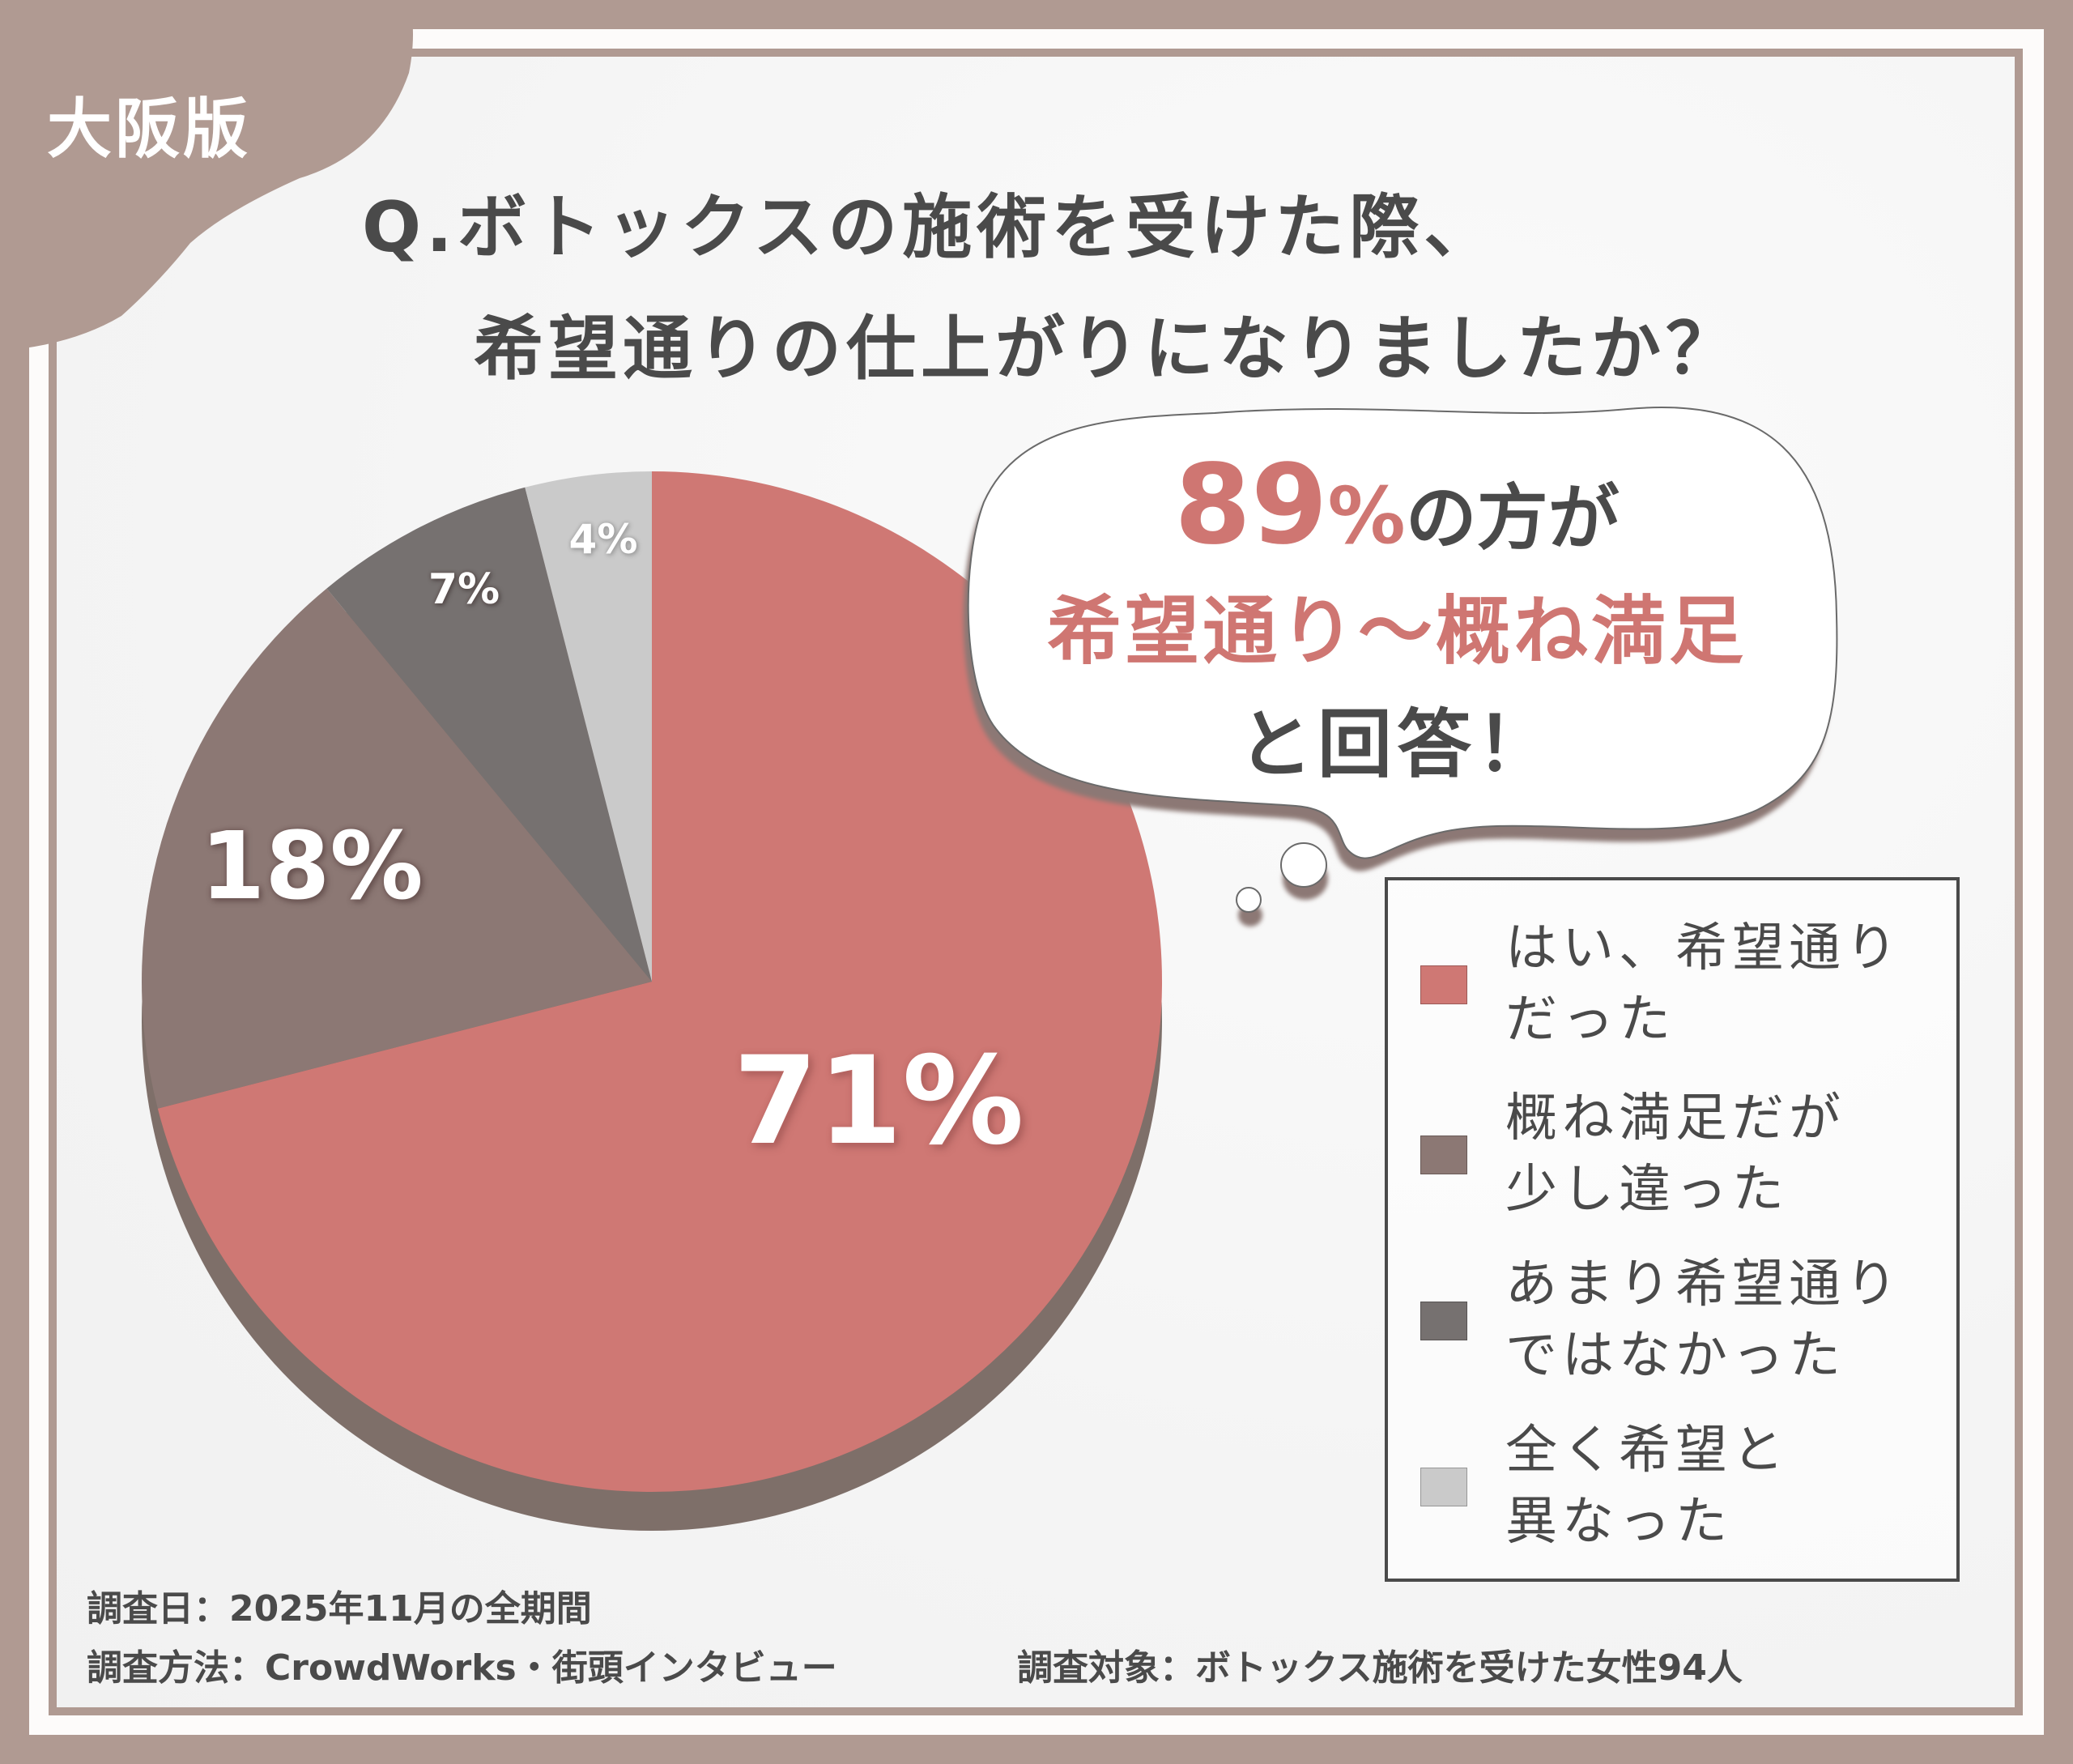 The width and height of the screenshot is (2073, 1764). Describe the element at coordinates (1443, 984) in the screenshot. I see `legend-swatch-yes` at that location.